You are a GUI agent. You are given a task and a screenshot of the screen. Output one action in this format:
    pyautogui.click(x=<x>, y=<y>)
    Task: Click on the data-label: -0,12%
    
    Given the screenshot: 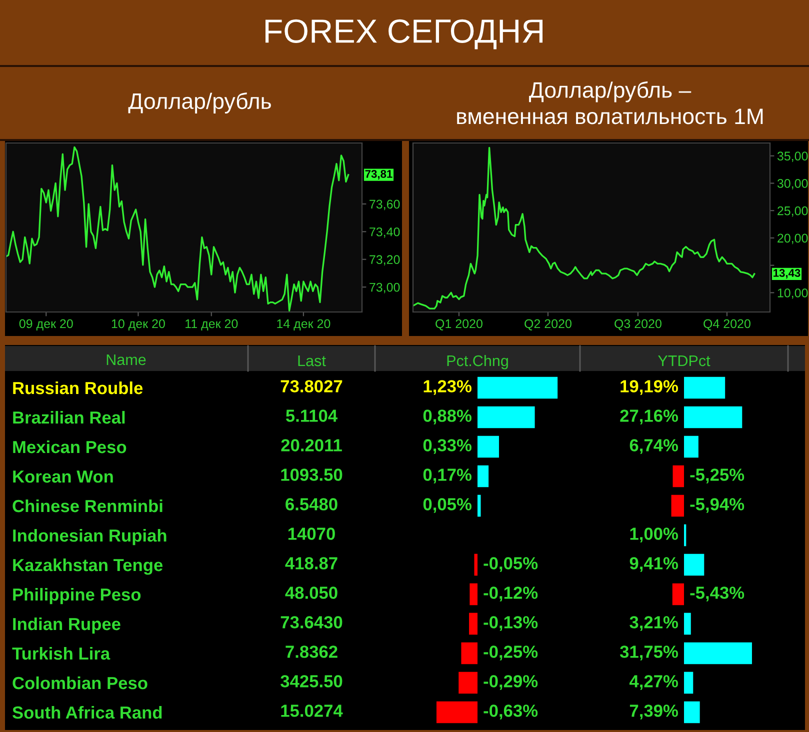 What is the action you would take?
    pyautogui.click(x=511, y=594)
    